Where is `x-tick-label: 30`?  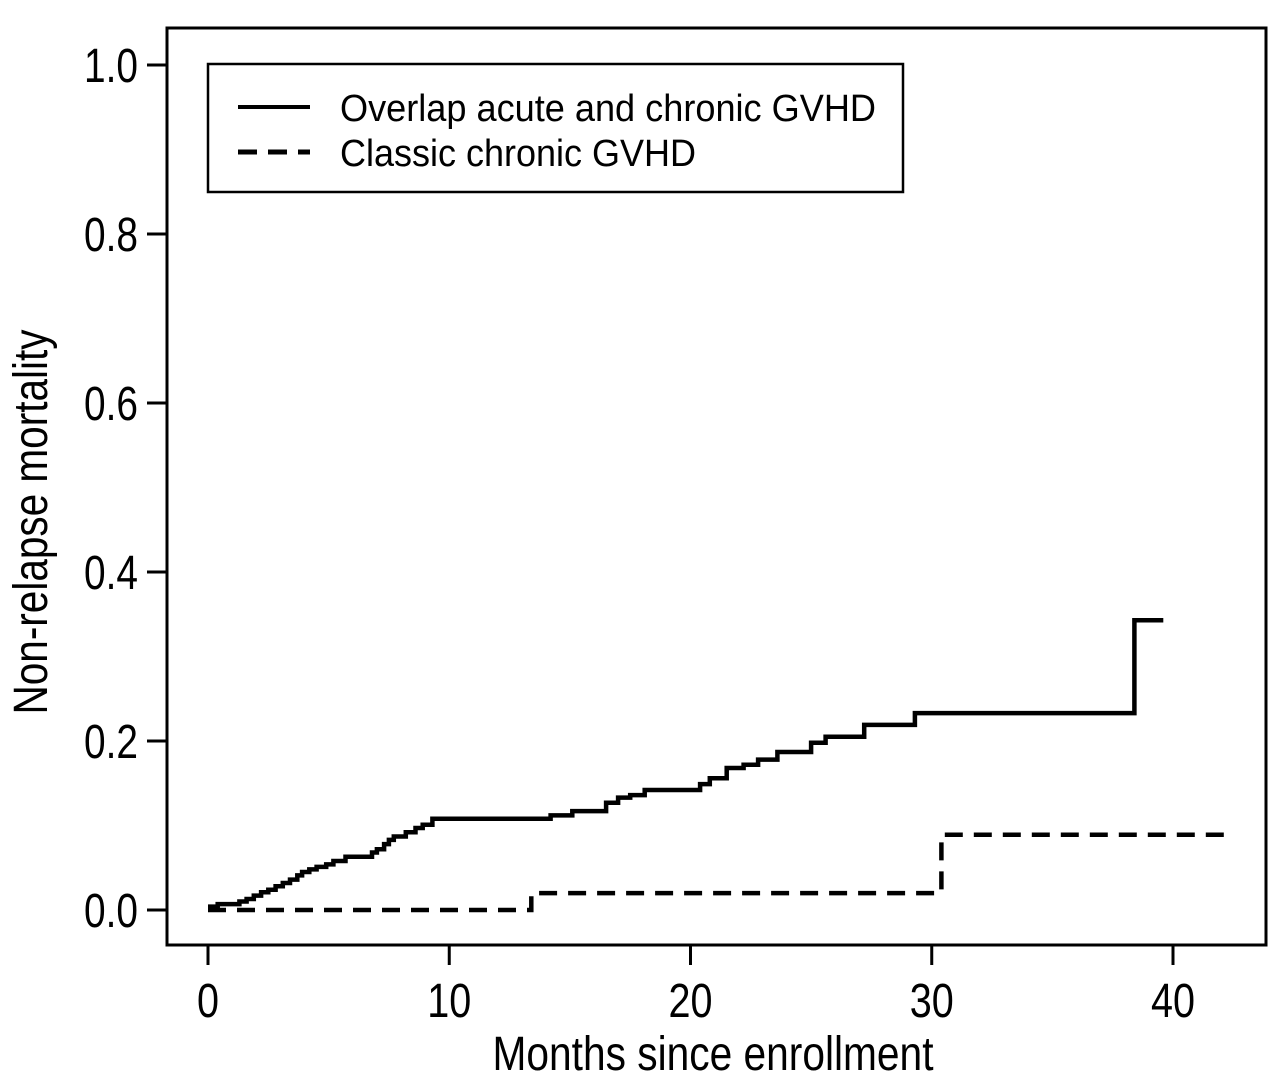 x-tick-label: 30 is located at coordinates (932, 1001).